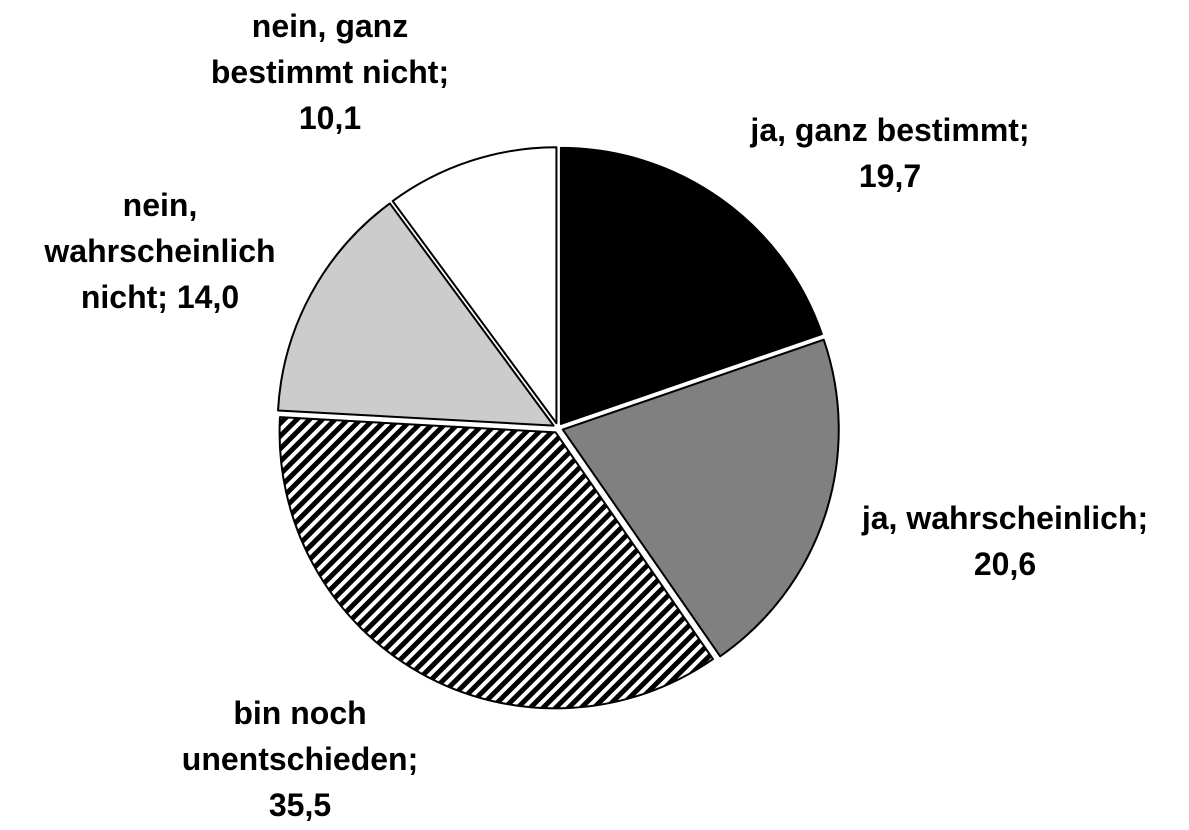 The width and height of the screenshot is (1189, 830). I want to click on value-label: 10,1, so click(330, 118).